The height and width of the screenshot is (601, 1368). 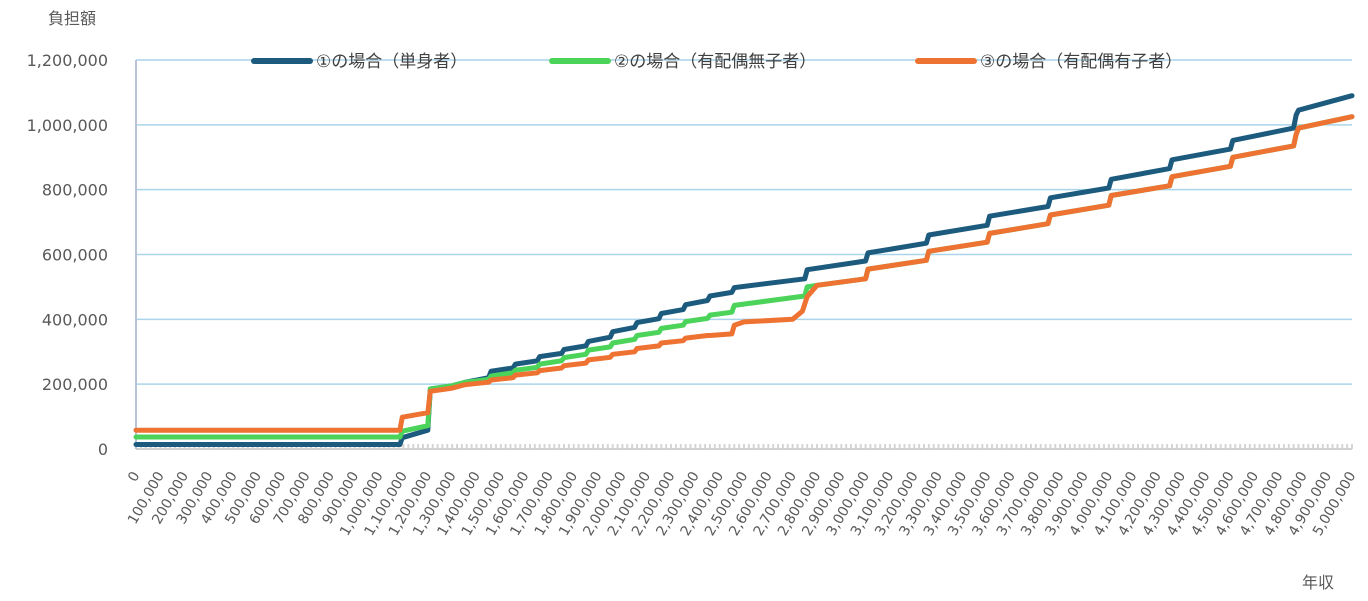 I want to click on x-axis-title: 年収, so click(x=1318, y=582).